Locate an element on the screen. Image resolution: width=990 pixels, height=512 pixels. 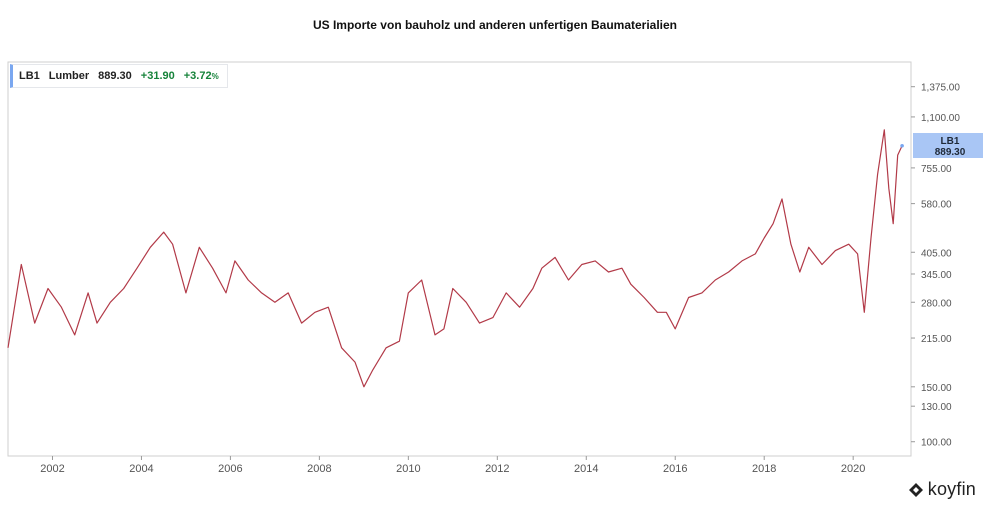
price-tag-bg is located at coordinates (948, 145).